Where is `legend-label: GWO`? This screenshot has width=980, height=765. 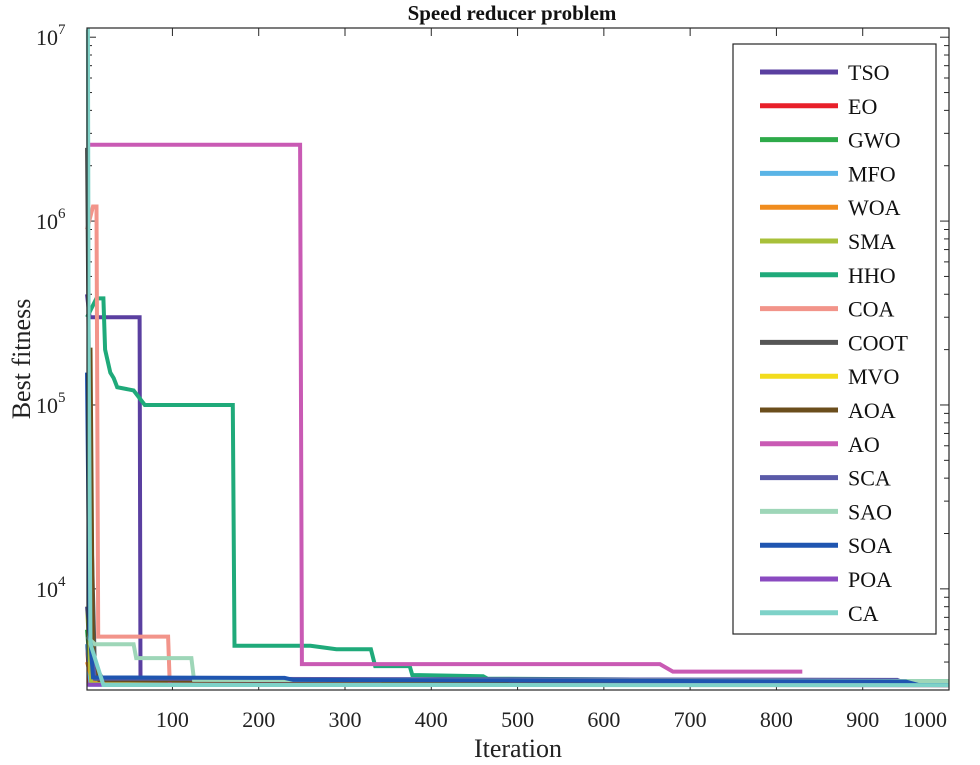
legend-label: GWO is located at coordinates (874, 140).